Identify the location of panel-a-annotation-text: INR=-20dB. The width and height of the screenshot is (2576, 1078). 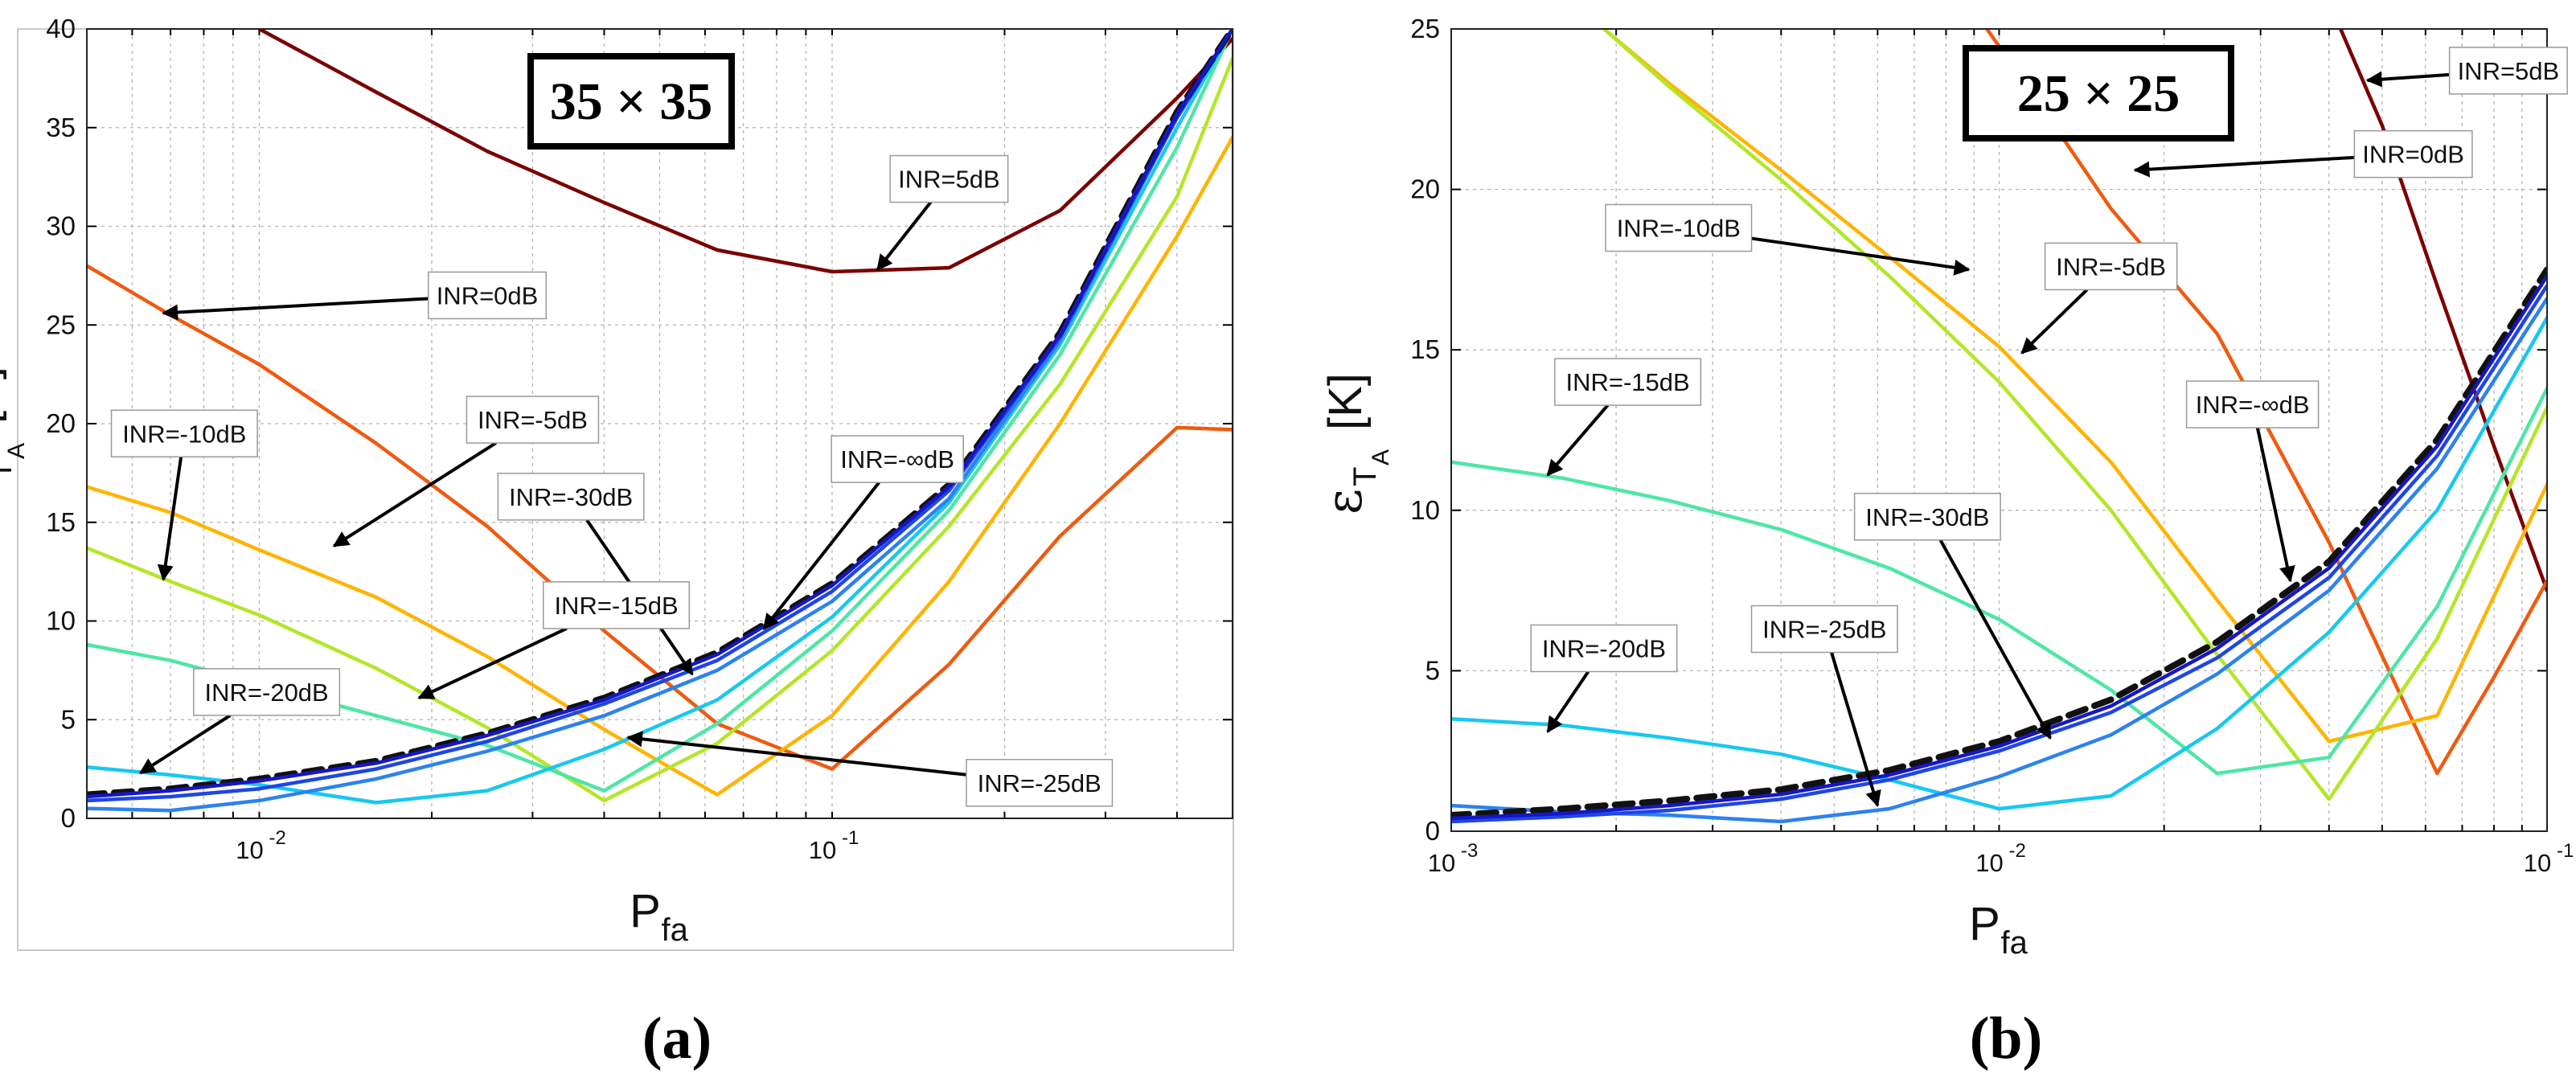
(267, 692).